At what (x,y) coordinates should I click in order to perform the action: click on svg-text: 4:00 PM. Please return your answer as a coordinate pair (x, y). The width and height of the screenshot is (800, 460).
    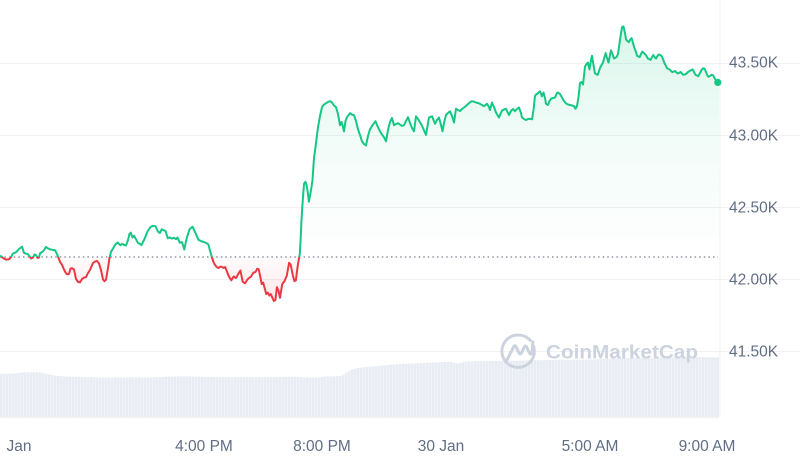
    Looking at the image, I should click on (204, 446).